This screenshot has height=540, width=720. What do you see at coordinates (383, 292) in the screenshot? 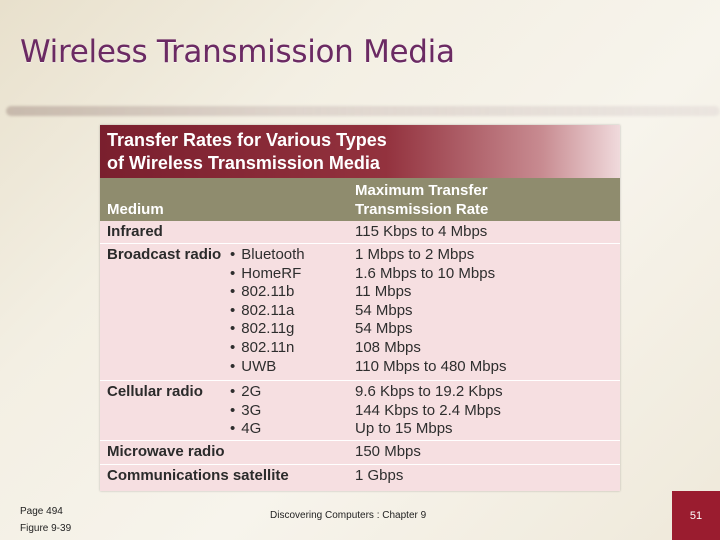
I see `rate-value: 11 Mbps` at bounding box center [383, 292].